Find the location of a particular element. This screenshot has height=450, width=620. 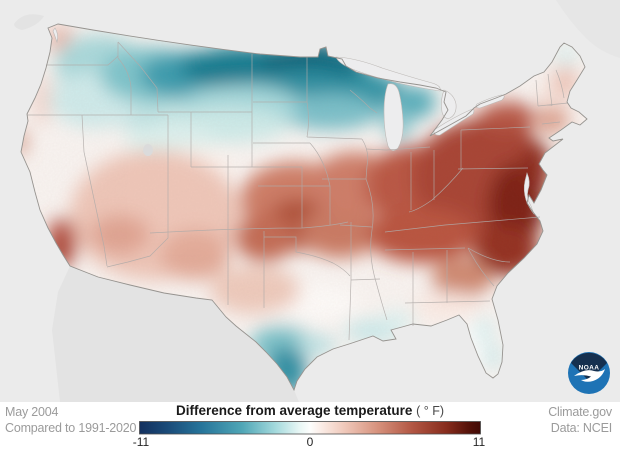

period-label: May 2004 is located at coordinates (32, 412).